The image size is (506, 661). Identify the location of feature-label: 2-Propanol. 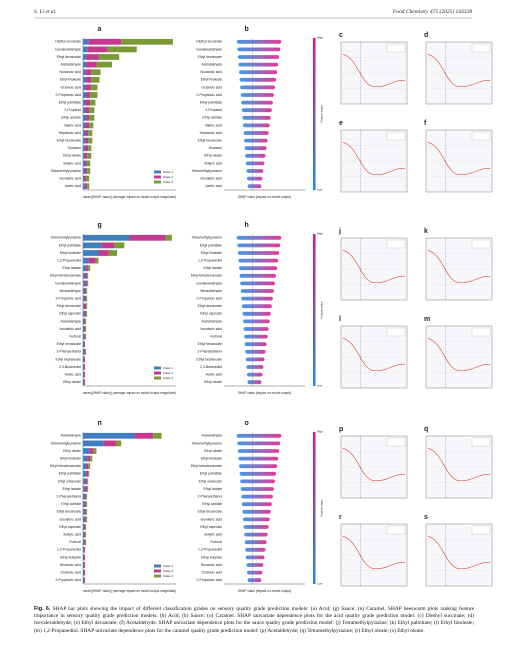
(213, 110).